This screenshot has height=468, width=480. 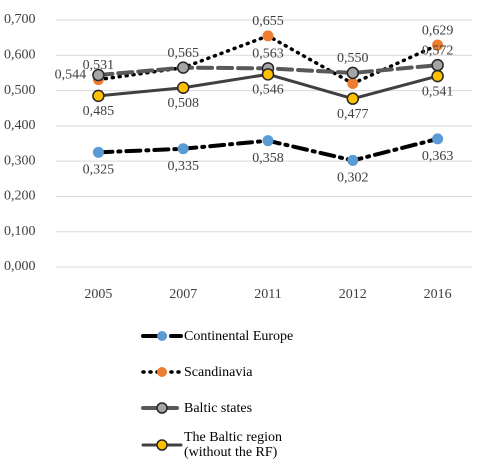 I want to click on legend-item: Continental Europe, so click(x=222, y=336).